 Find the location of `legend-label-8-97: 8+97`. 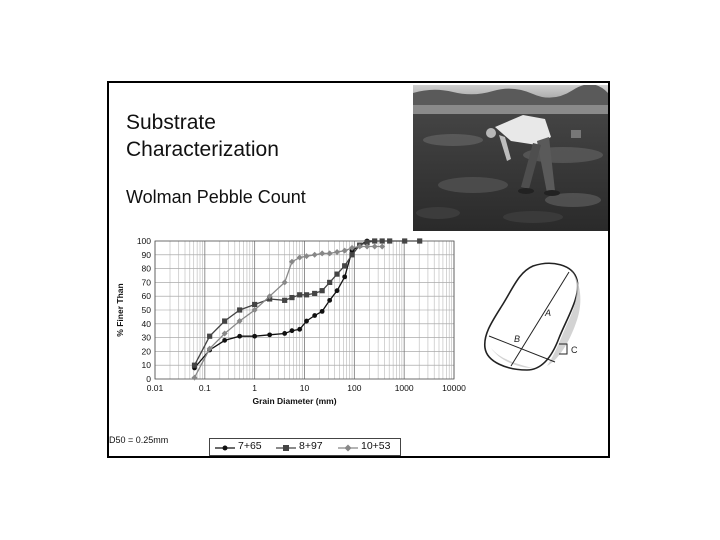

legend-label-8-97: 8+97 is located at coordinates (311, 446).